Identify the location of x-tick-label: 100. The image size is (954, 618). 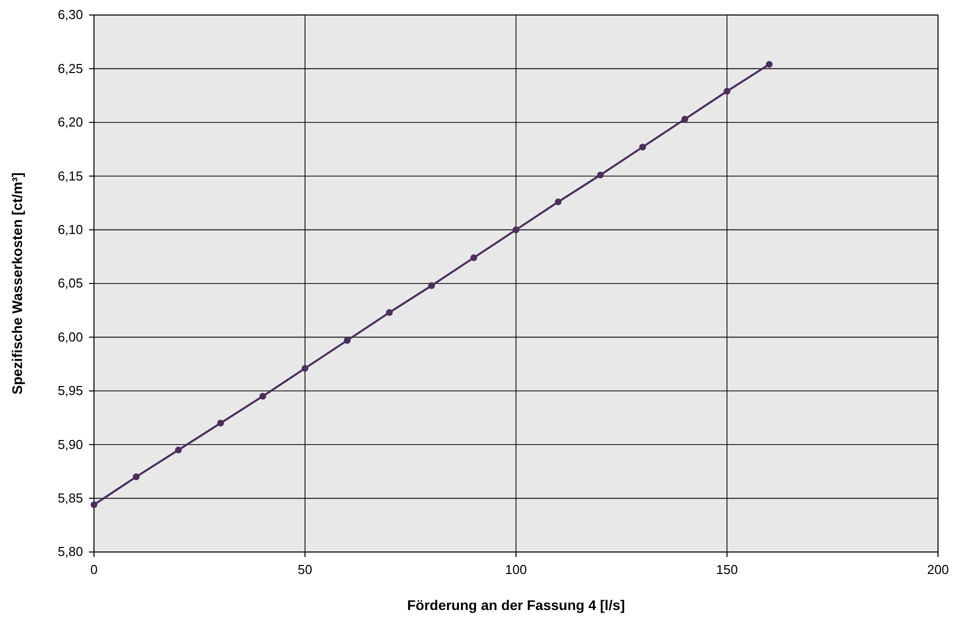
(516, 570).